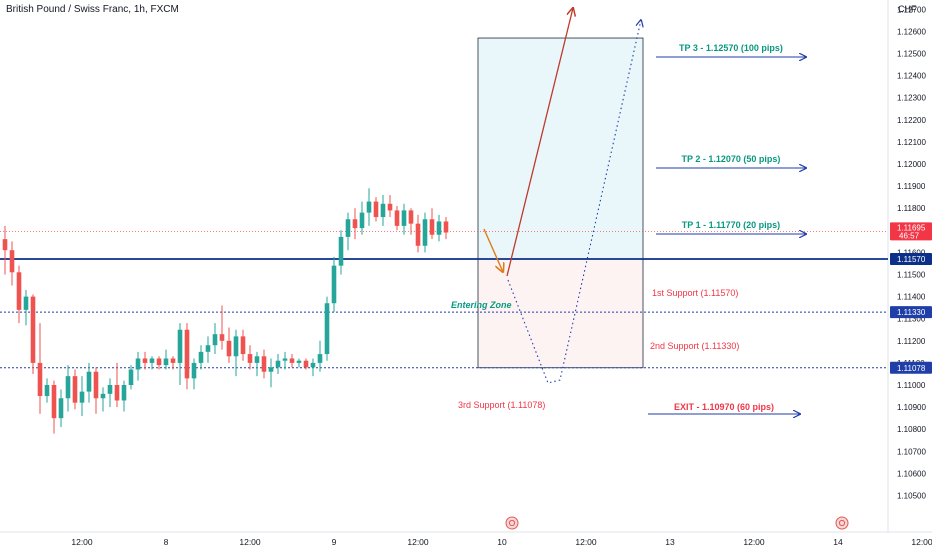 The height and width of the screenshot is (550, 932). Describe the element at coordinates (724, 407) in the screenshot. I see `exit-label: EXIT - 1.10970 (60 pips)` at that location.